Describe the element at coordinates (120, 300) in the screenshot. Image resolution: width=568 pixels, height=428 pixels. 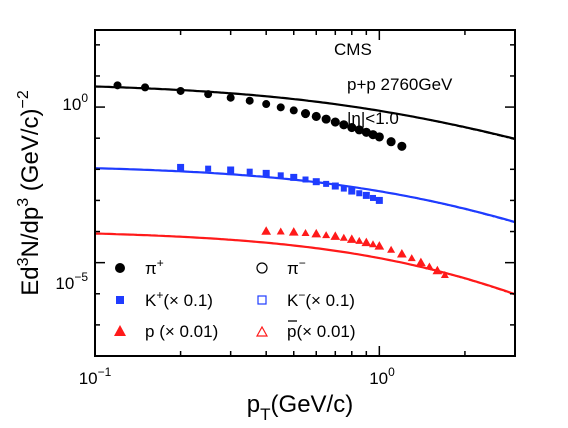
I see `legend-marker-k-plus` at that location.